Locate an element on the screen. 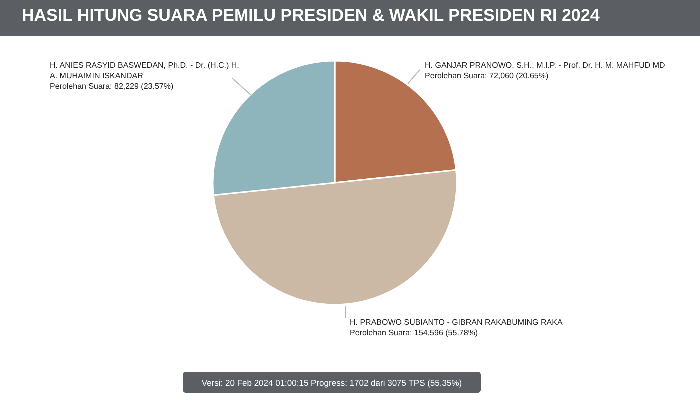 The height and width of the screenshot is (393, 700). chart-title: HASIL HITUNG SUARA PEMILU PRESIDEN & WAKIL PRESIDEN RI 2024 is located at coordinates (311, 15).